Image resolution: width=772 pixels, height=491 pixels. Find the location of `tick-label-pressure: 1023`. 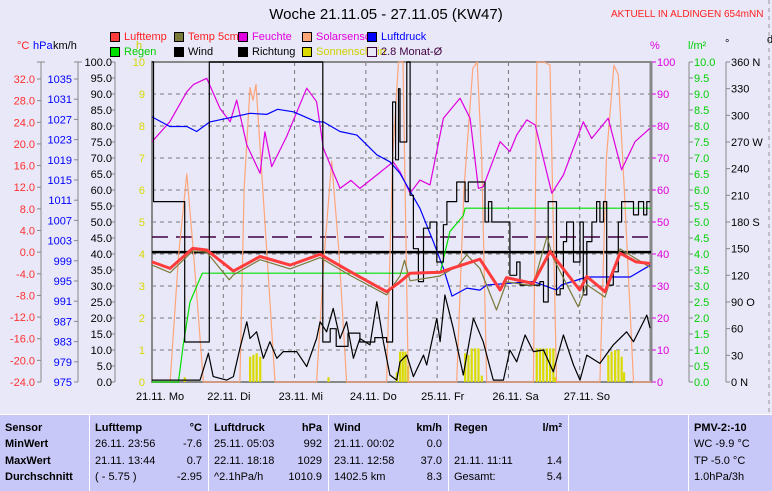

tick-label-pressure: 1023 is located at coordinates (60, 141).